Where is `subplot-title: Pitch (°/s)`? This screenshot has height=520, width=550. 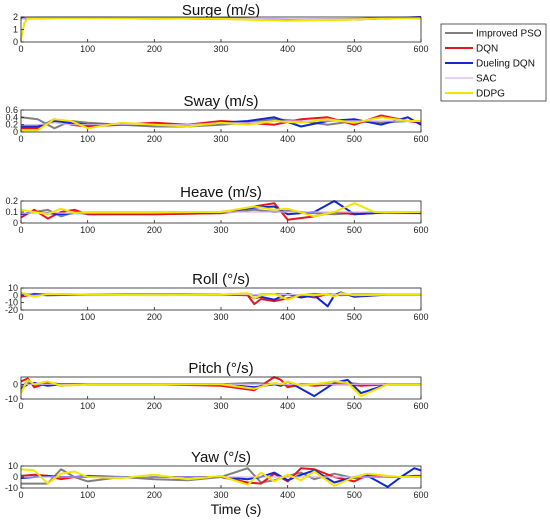
subplot-title: Pitch (°/s) is located at coordinates (220, 368).